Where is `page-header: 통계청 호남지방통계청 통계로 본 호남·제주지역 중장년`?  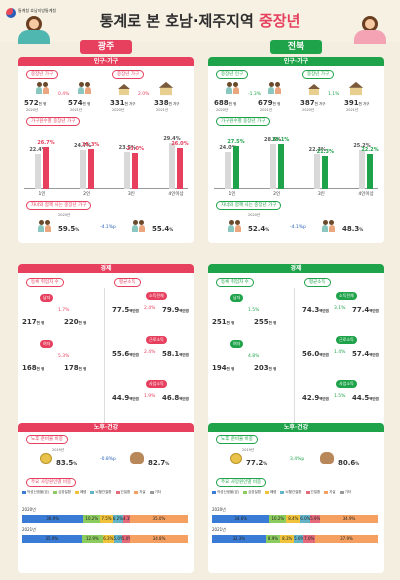 page-header: 통계청 호남지방통계청 통계로 본 호남·제주지역 중장년 is located at coordinates (200, 22).